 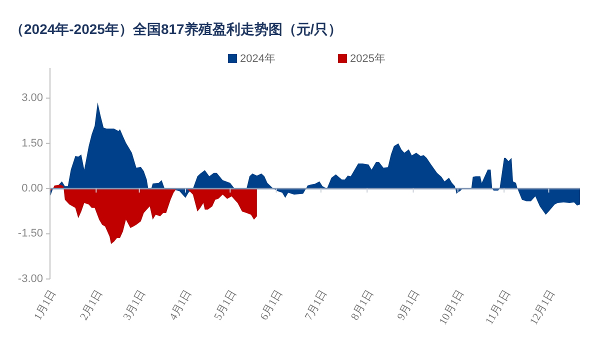 I want to click on x-tick-label: 9月1日, so click(x=408, y=305).